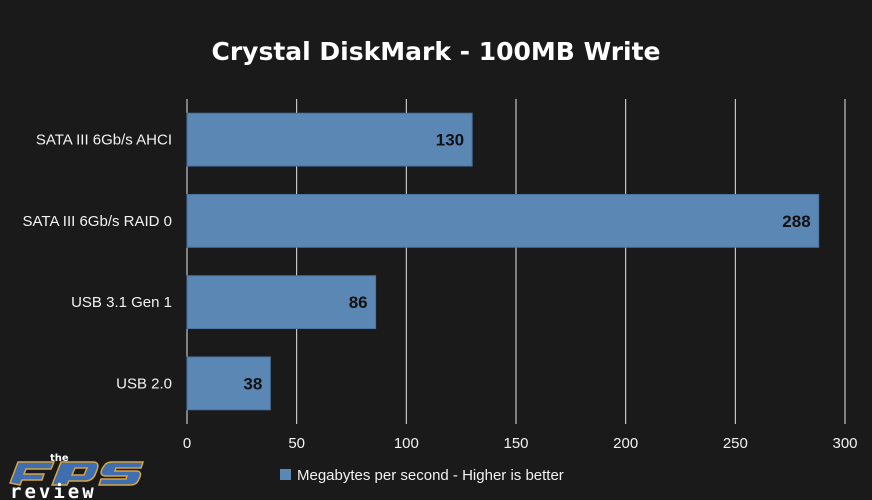 This screenshot has height=500, width=872. What do you see at coordinates (53, 490) in the screenshot?
I see `logo-review-text: review` at bounding box center [53, 490].